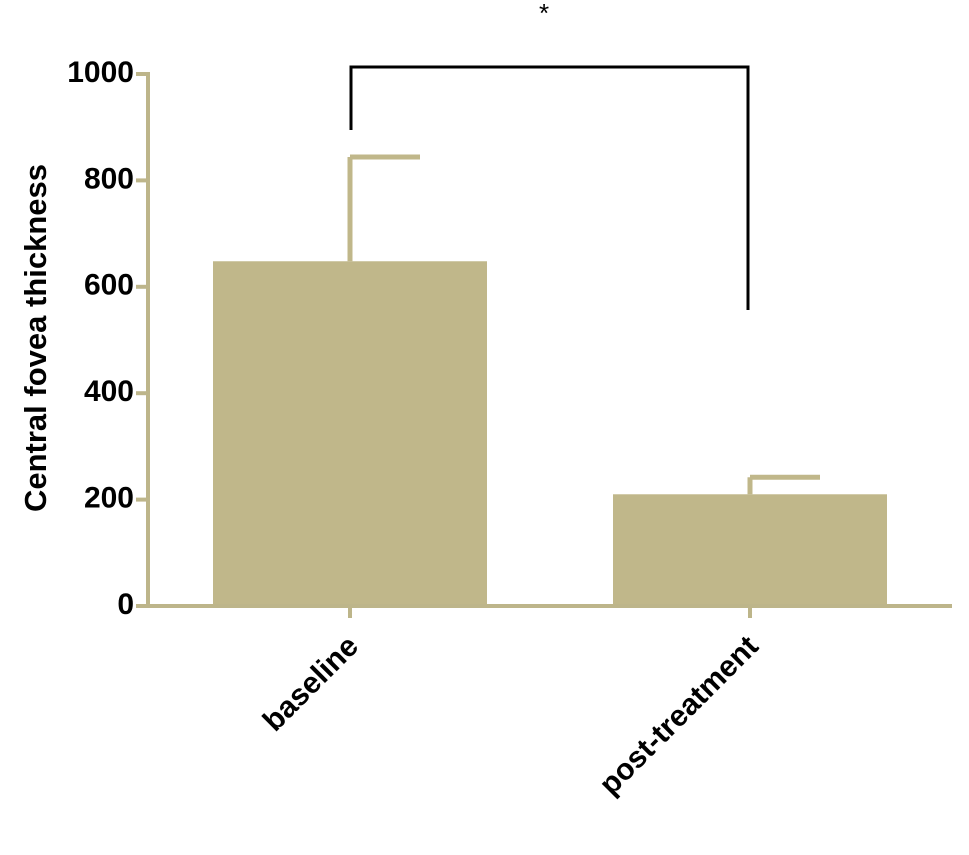  Describe the element at coordinates (549, 187) in the screenshot. I see `significance-bracket` at that location.